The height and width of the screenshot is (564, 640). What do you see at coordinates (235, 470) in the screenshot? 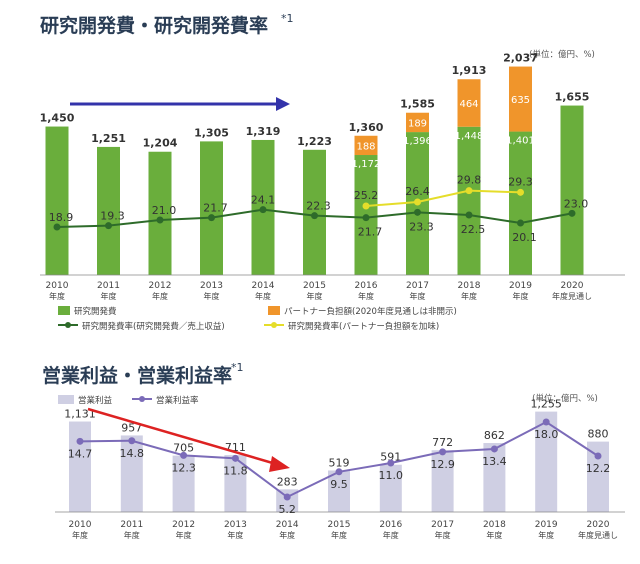
I see `margin-value-label: 11.8` at bounding box center [235, 470].